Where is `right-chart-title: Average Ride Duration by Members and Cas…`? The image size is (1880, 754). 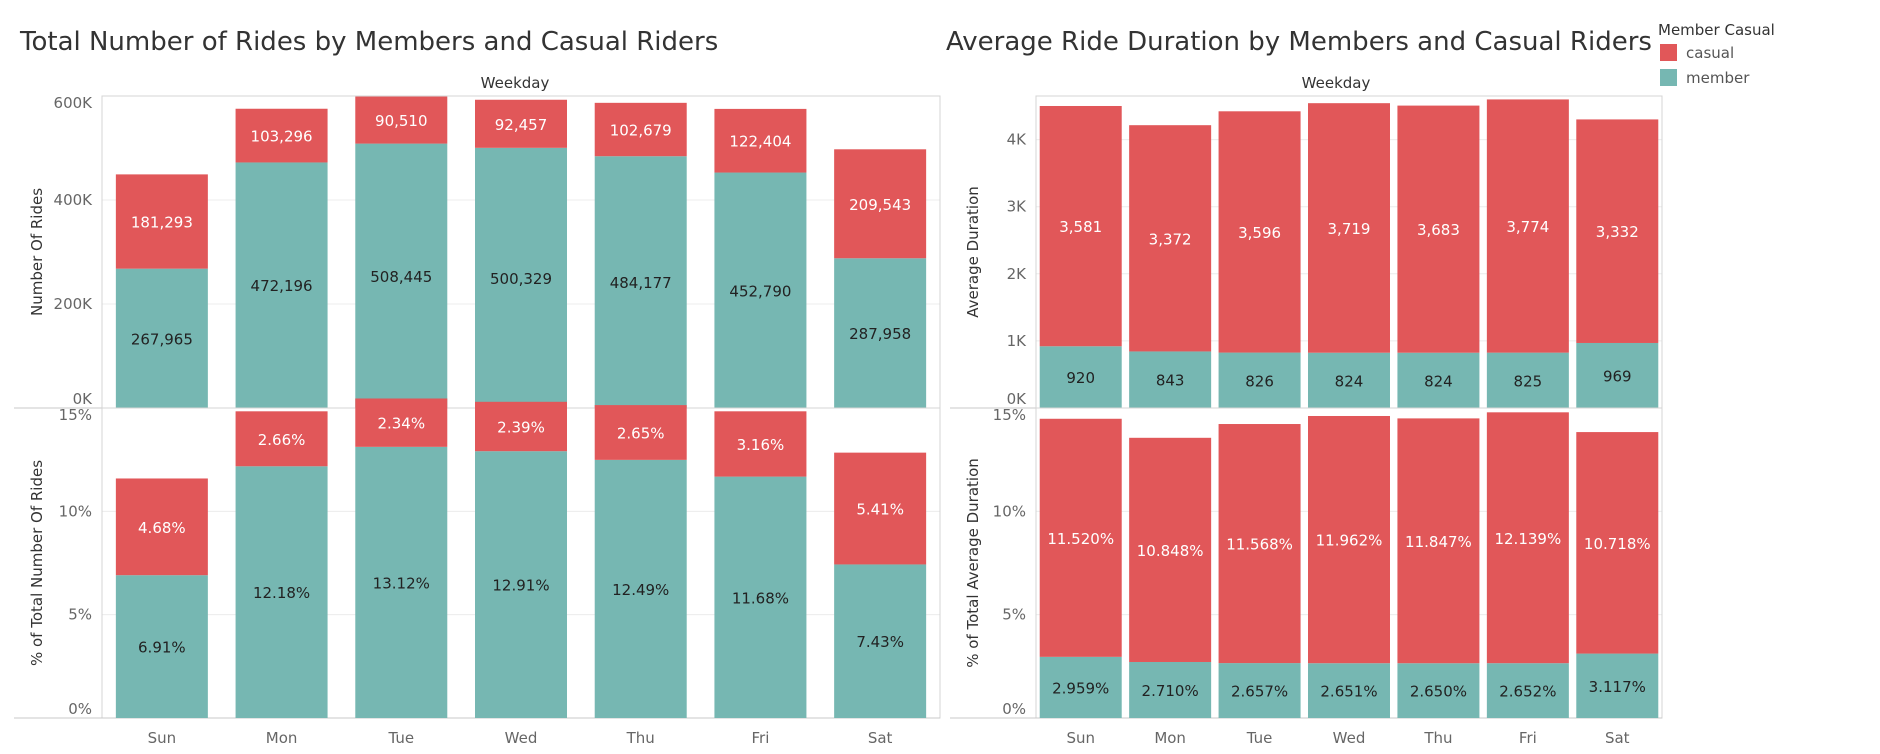 right-chart-title: Average Ride Duration by Members and Cas… is located at coordinates (1299, 42).